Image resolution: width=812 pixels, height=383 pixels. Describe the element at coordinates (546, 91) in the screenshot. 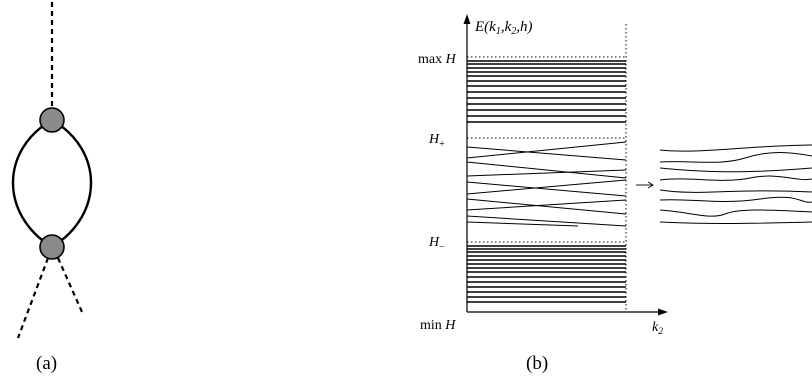

I see `upper-energy-band` at that location.